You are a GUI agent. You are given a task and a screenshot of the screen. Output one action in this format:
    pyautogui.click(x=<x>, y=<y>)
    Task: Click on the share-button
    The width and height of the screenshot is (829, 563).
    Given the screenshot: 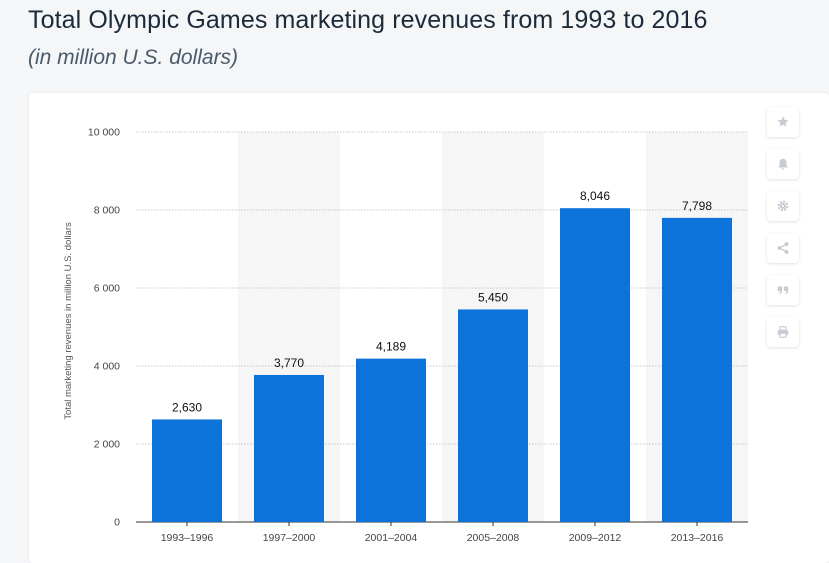 What is the action you would take?
    pyautogui.click(x=783, y=248)
    